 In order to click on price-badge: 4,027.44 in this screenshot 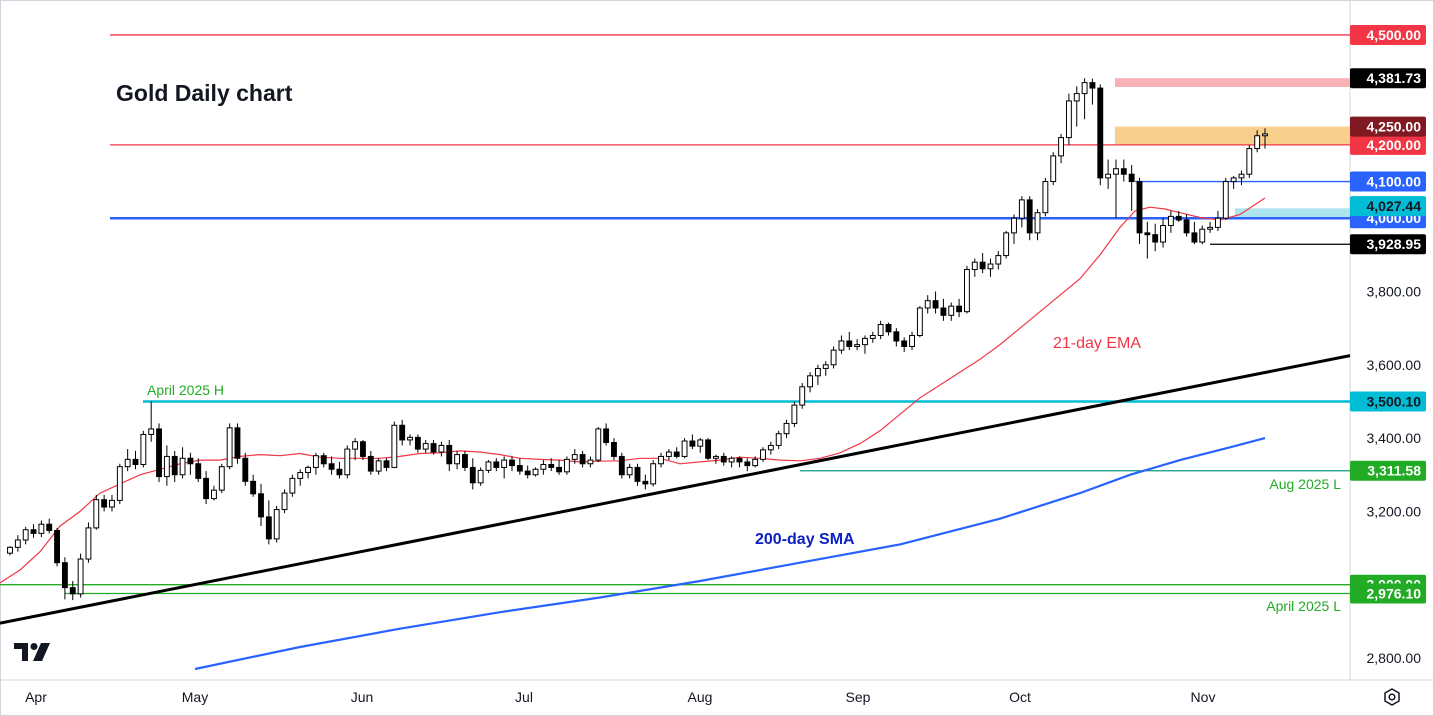, I will do `click(1388, 206)`.